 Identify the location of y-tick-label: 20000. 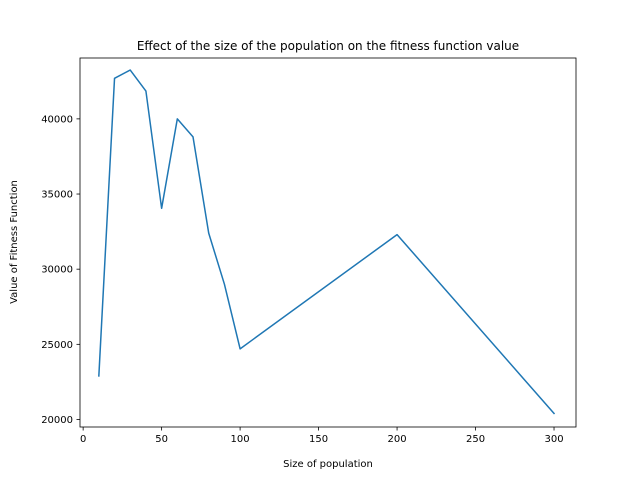
(57, 420).